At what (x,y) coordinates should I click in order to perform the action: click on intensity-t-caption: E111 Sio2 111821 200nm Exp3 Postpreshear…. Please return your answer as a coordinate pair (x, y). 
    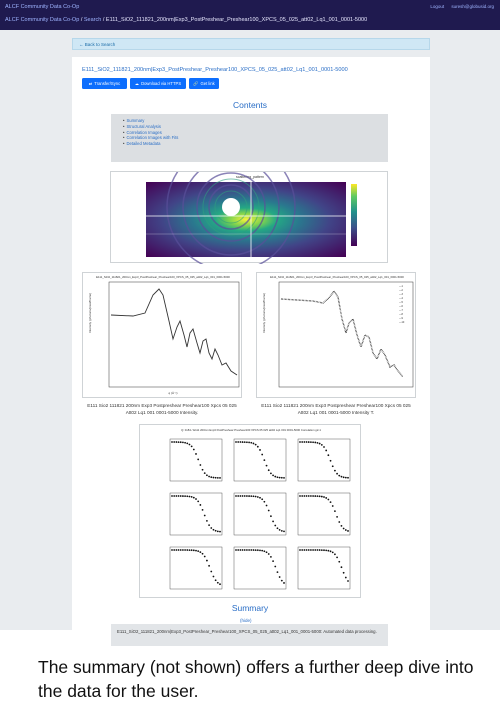
    Looking at the image, I should click on (336, 409).